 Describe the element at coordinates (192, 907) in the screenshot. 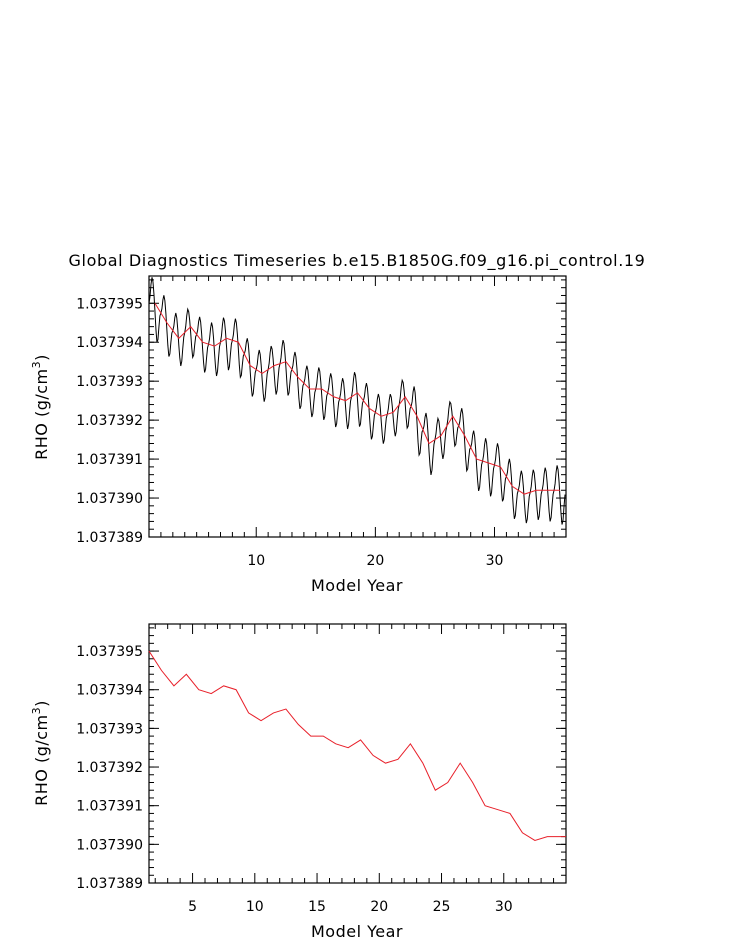

I see `x-tick-label: 5` at that location.